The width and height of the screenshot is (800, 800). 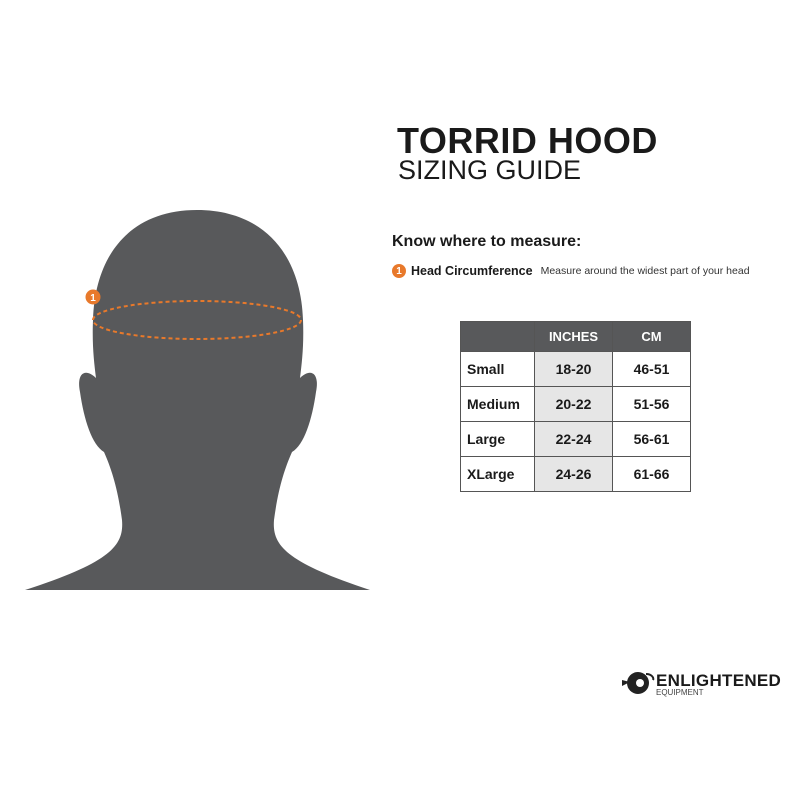 I want to click on inches-cell: 18-20, so click(x=573, y=369).